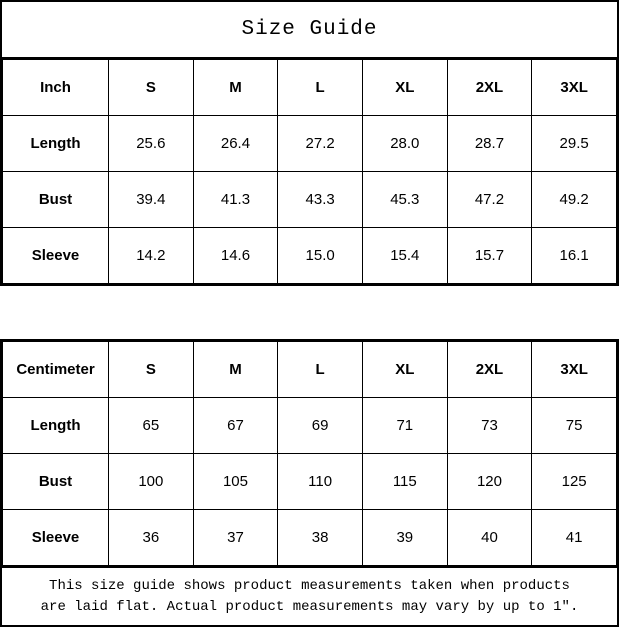 The height and width of the screenshot is (627, 619). Describe the element at coordinates (235, 199) in the screenshot. I see `value-cell: 41.3` at that location.